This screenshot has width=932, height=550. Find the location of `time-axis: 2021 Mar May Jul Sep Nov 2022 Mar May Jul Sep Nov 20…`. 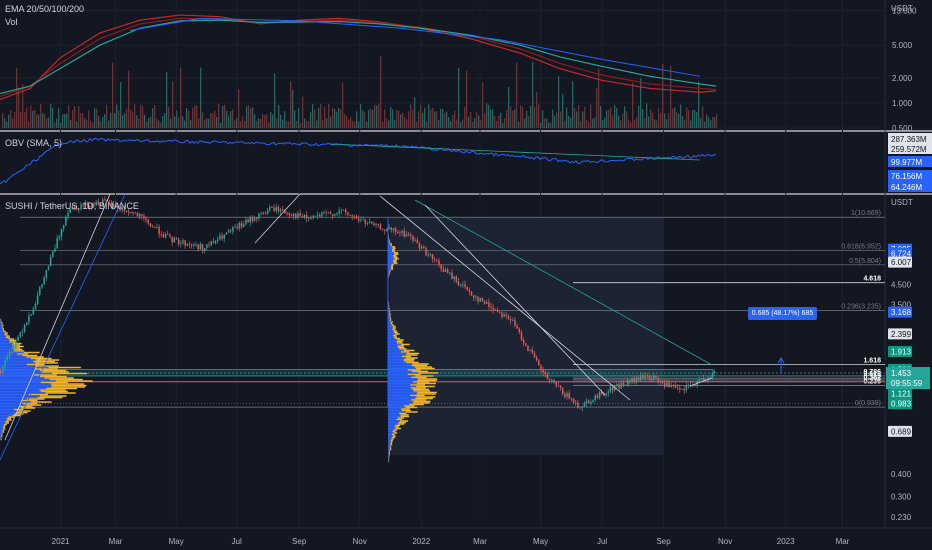

time-axis: 2021 Mar May Jul Sep Nov 2022 Mar May Jul Sep Nov 20… is located at coordinates (451, 541).